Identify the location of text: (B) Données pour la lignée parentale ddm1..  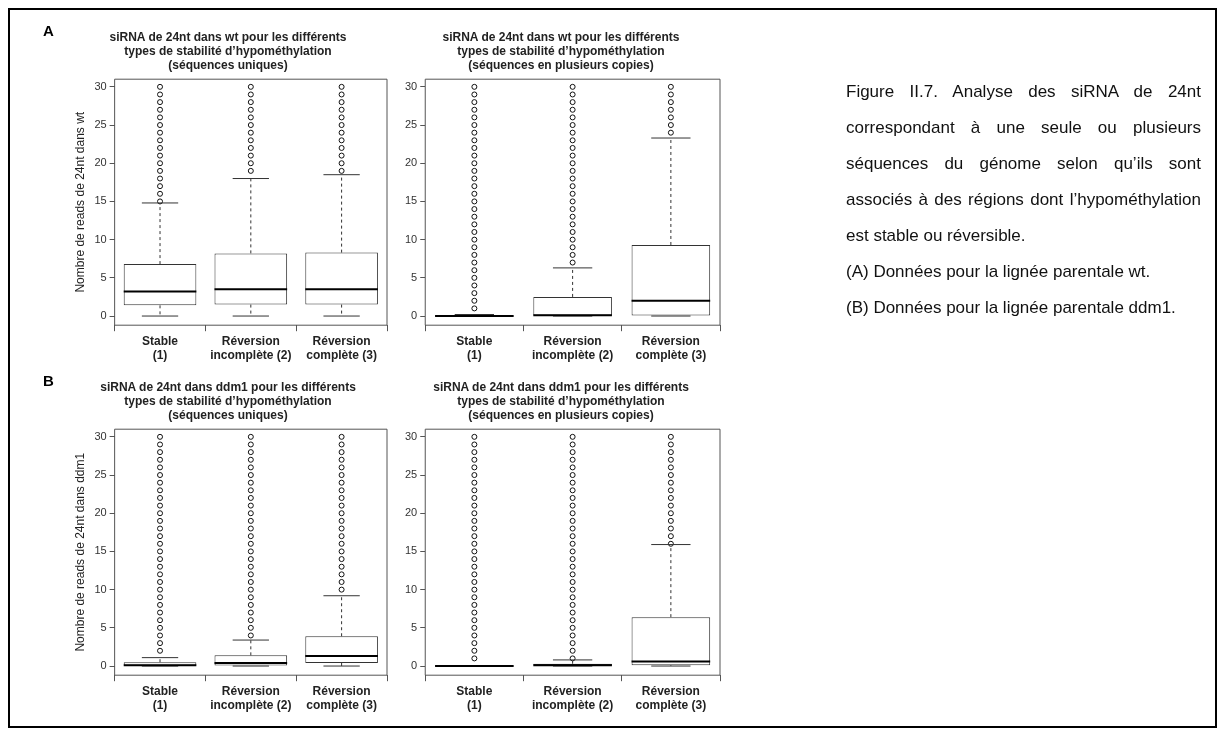
(1011, 308).